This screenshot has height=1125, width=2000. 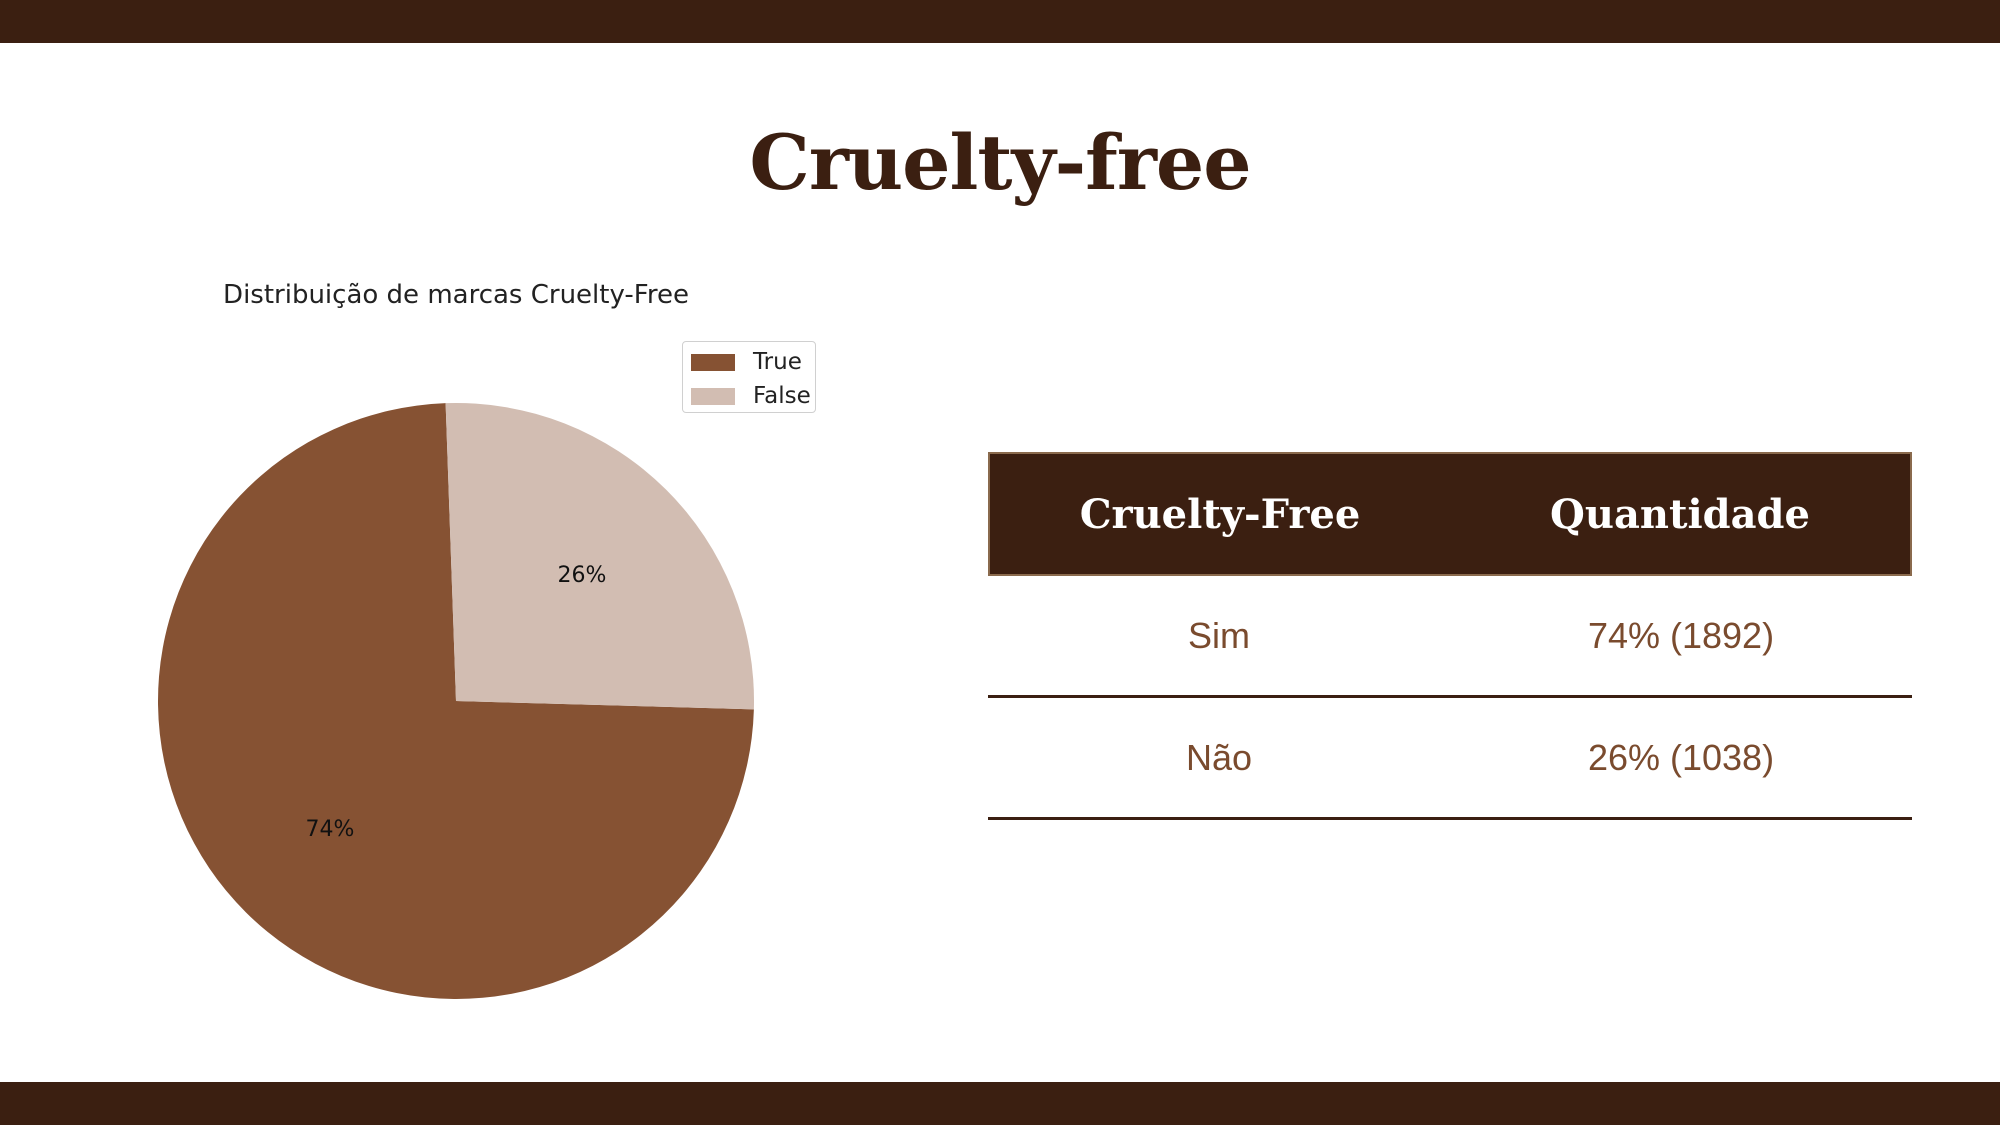 I want to click on cell-nao: Não, so click(x=1219, y=757).